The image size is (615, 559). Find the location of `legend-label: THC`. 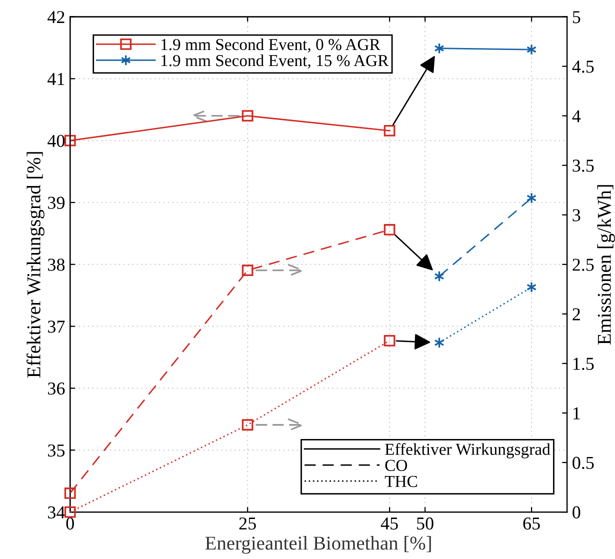

legend-label: THC is located at coordinates (400, 482).